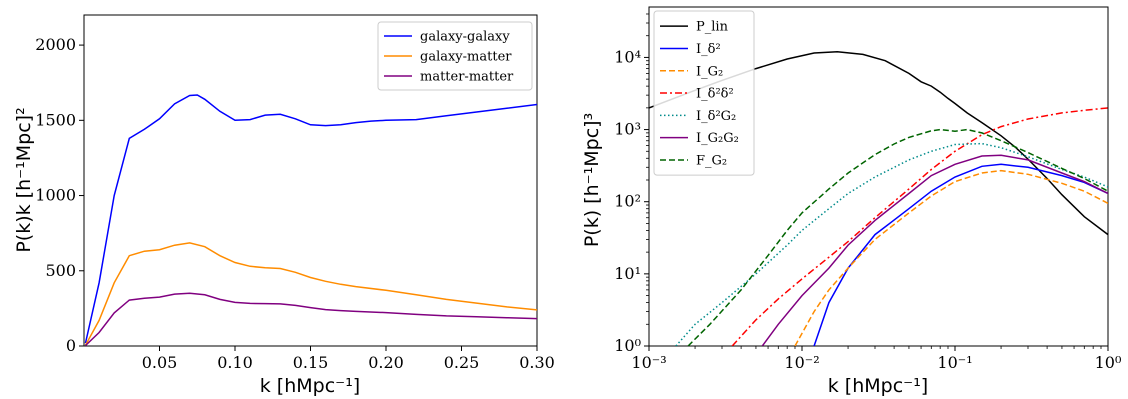 This screenshot has width=1128, height=399. I want to click on x-tick-label: 0.30, so click(537, 362).